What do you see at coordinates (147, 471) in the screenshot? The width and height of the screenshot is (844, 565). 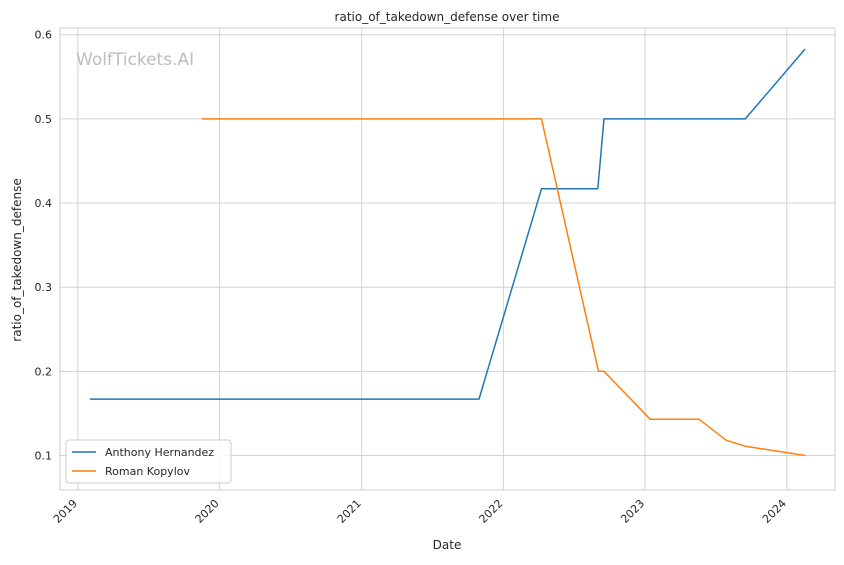 I see `legend-label-roman-kopylov: Roman Kopylov` at bounding box center [147, 471].